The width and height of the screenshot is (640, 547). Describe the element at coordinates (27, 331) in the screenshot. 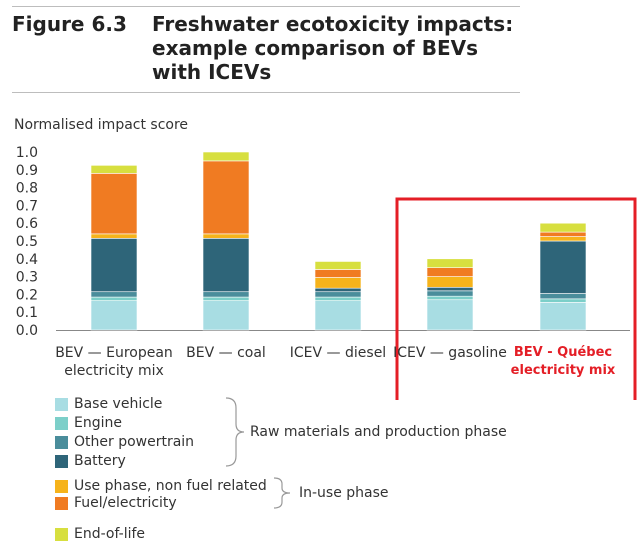

I see `y-tick-label: 0.0` at that location.